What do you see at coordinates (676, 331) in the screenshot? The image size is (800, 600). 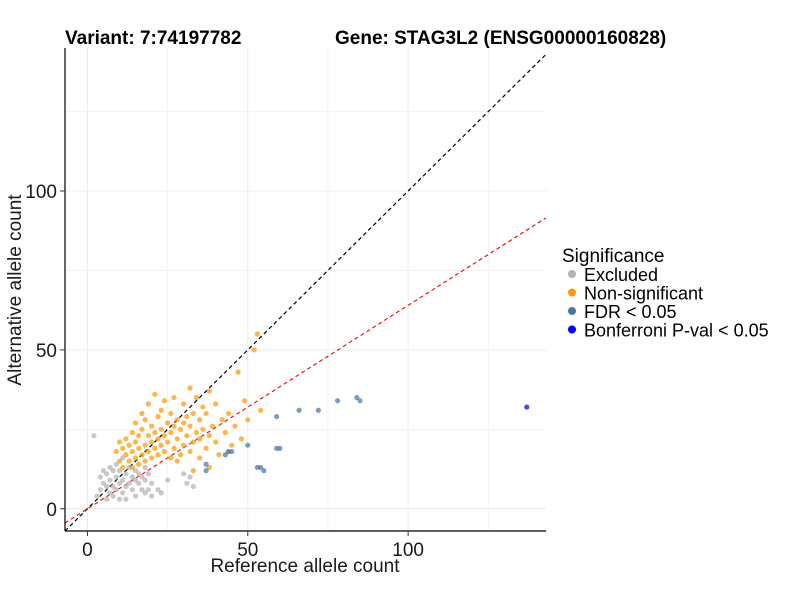 I see `legend-label: Bonferroni P-val < 0.05` at bounding box center [676, 331].